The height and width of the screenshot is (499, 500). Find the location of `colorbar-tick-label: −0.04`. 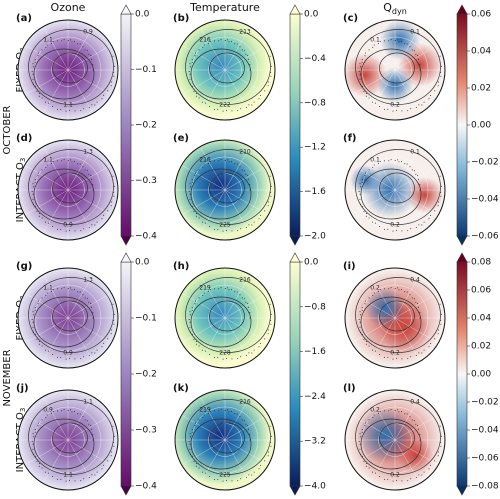

colorbar-tick-label: −0.04 is located at coordinates (485, 431).